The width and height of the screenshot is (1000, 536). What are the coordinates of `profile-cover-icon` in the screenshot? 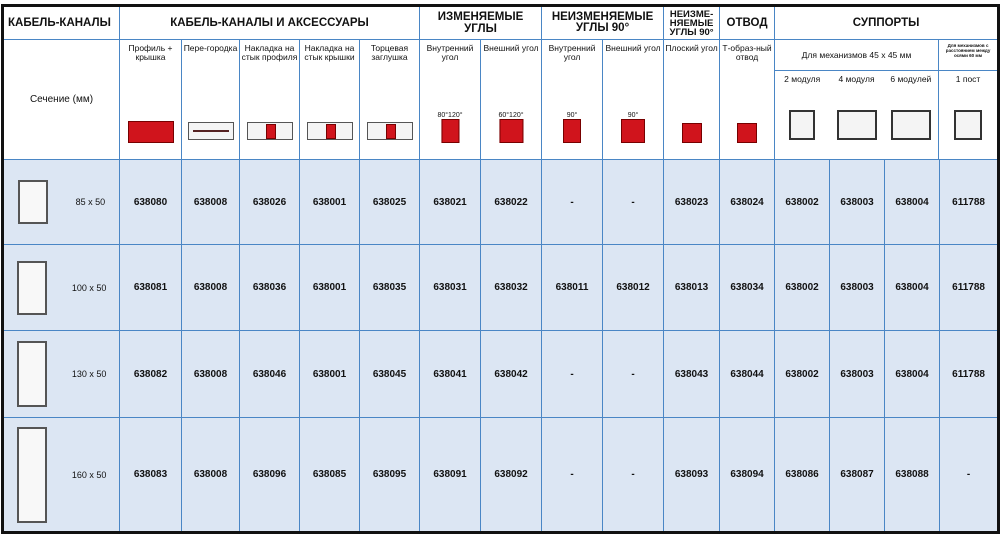 It's located at (150, 132).